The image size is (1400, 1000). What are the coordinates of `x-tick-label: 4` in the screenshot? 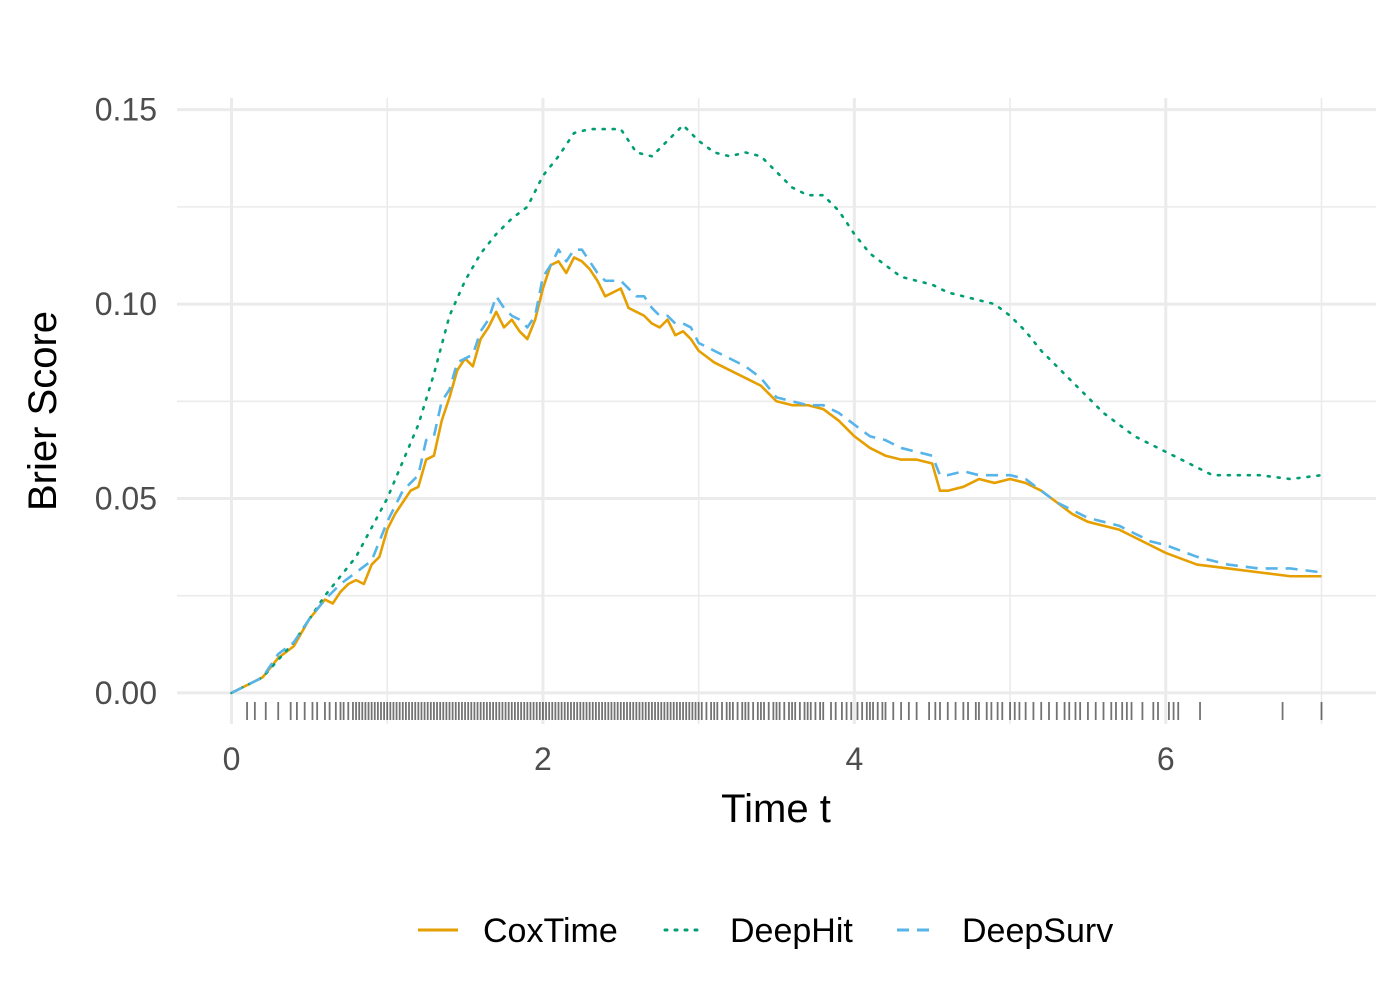 It's located at (854, 759).